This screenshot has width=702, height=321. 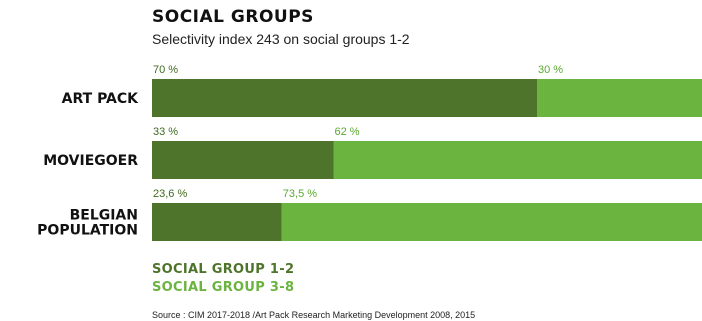 What do you see at coordinates (104, 216) in the screenshot?
I see `category-label-2-line-0: BELGIAN` at bounding box center [104, 216].